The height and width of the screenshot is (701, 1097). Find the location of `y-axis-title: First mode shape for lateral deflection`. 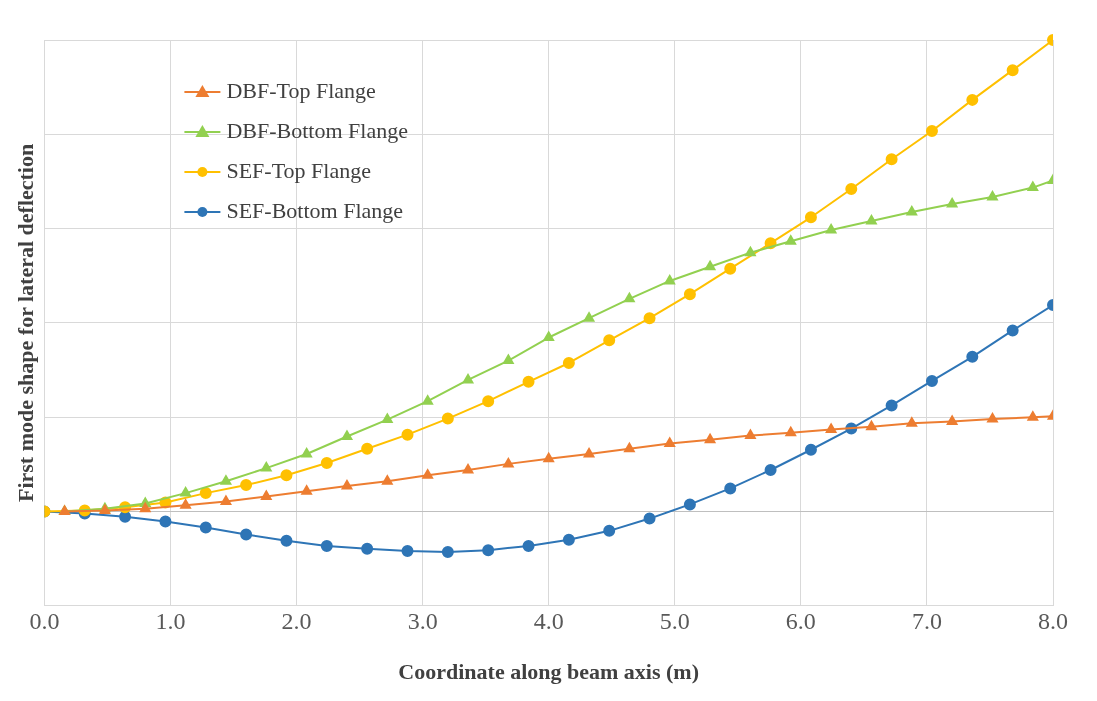

y-axis-title: First mode shape for lateral deflection is located at coordinates (25, 323).